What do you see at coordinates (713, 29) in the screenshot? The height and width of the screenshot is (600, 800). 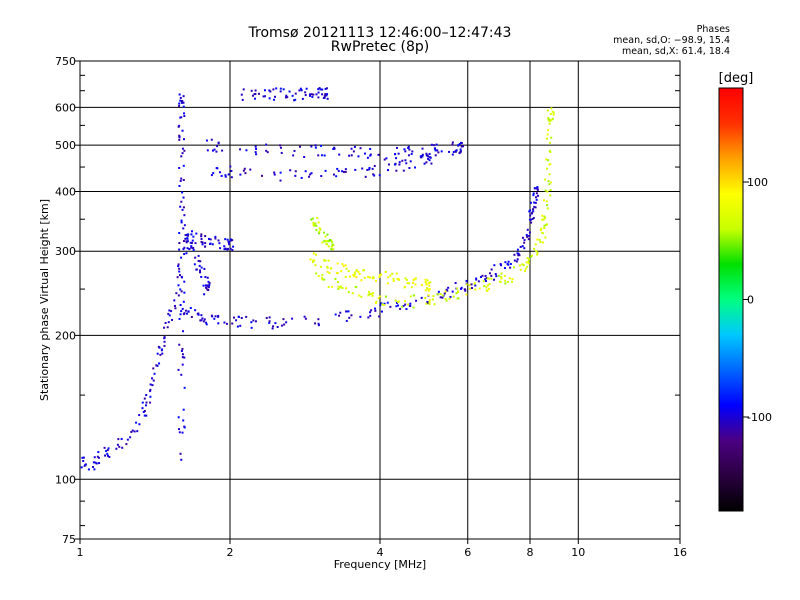 I see `phases-stats-title: Phases` at bounding box center [713, 29].